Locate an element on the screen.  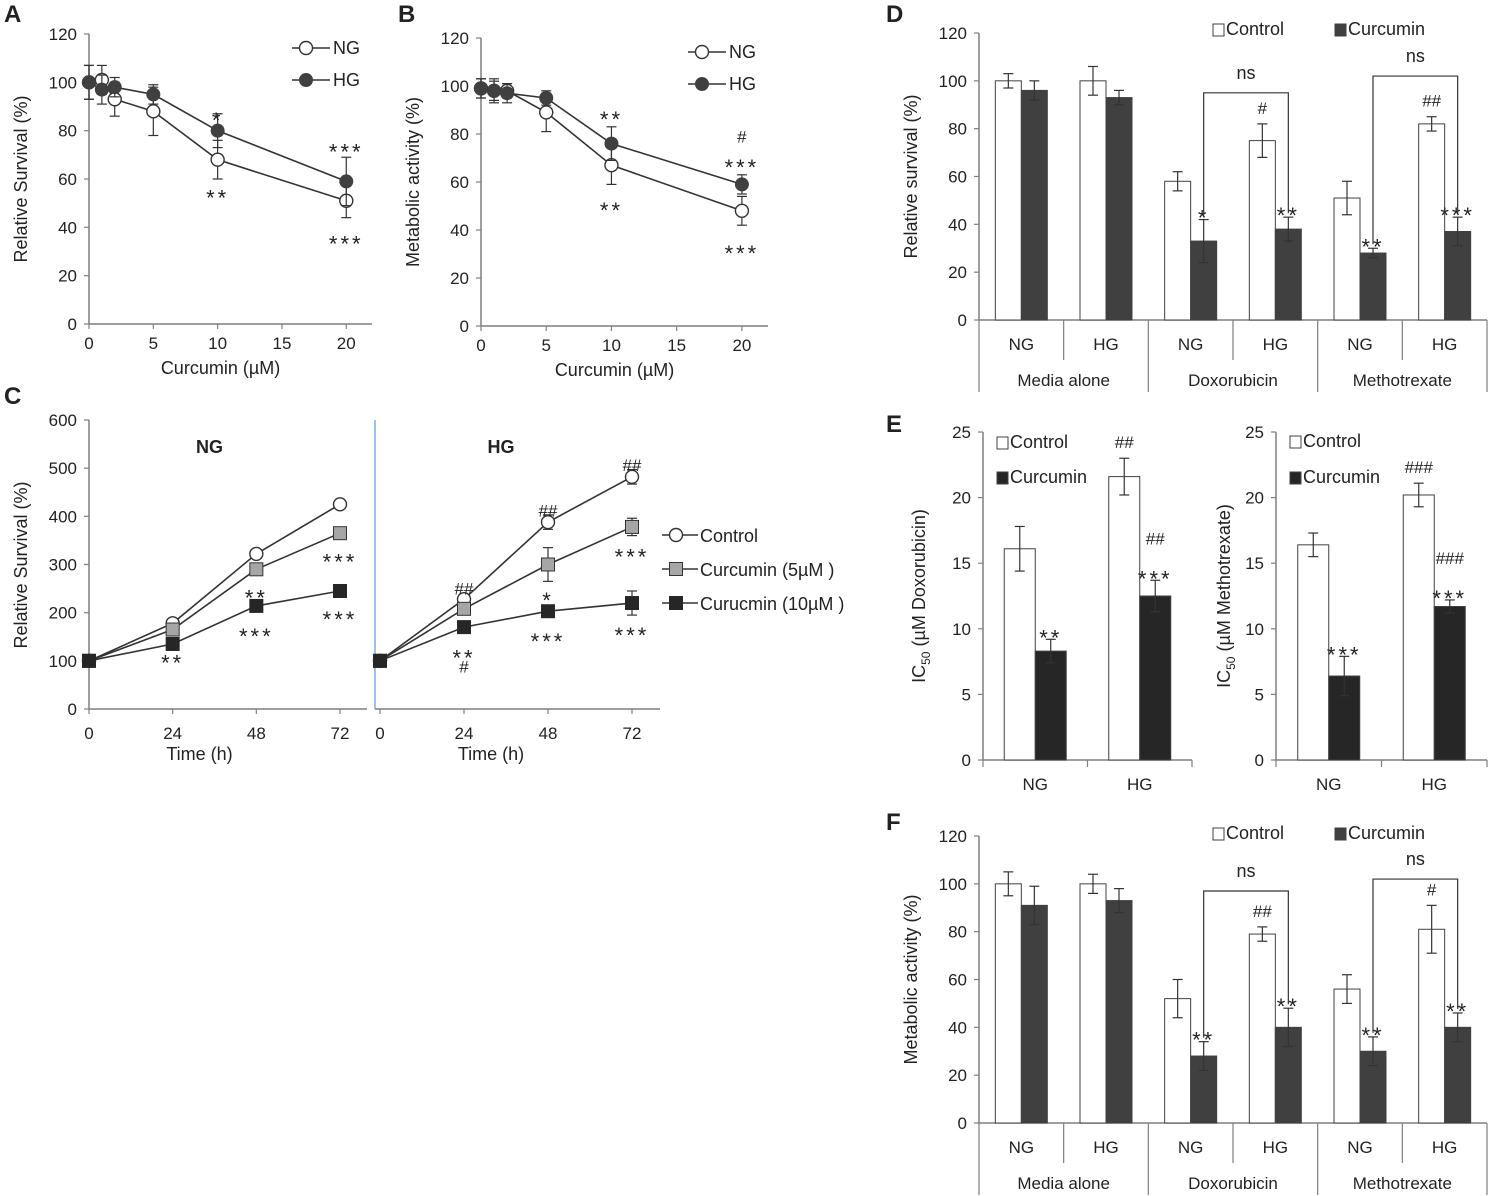
e2-legend-swatch is located at coordinates (1295, 478).